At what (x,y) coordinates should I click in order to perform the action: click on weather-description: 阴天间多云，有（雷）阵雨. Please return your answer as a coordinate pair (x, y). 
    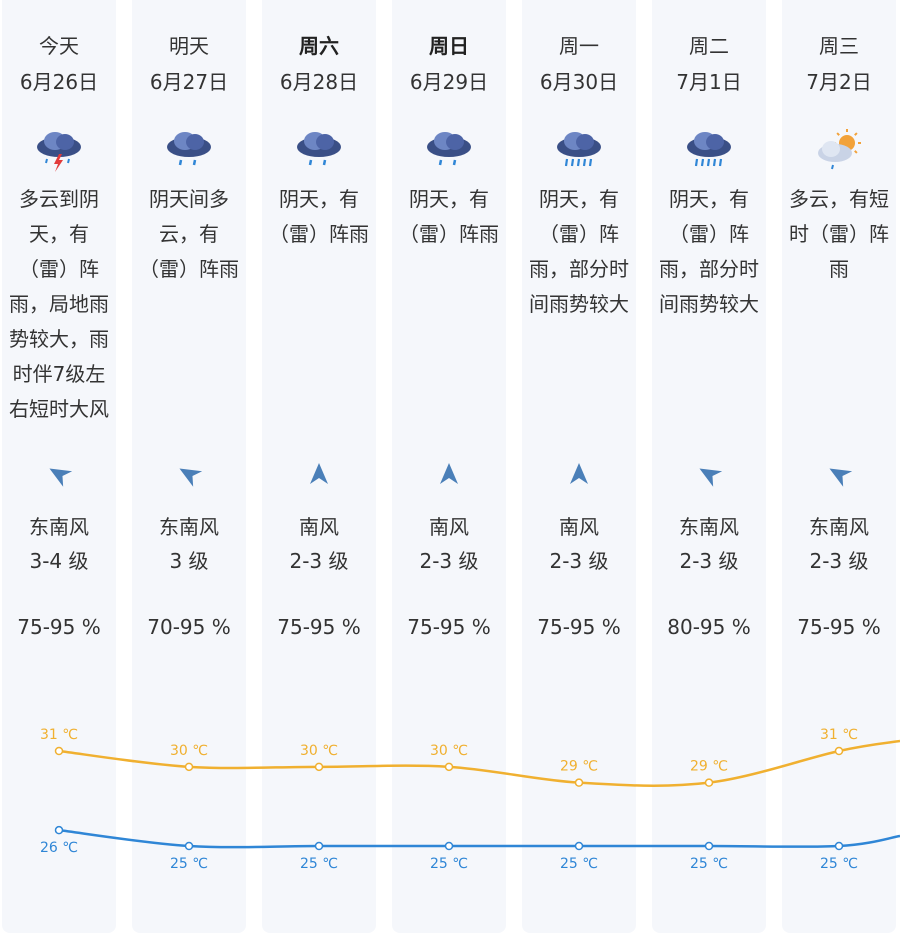
    Looking at the image, I should click on (189, 234).